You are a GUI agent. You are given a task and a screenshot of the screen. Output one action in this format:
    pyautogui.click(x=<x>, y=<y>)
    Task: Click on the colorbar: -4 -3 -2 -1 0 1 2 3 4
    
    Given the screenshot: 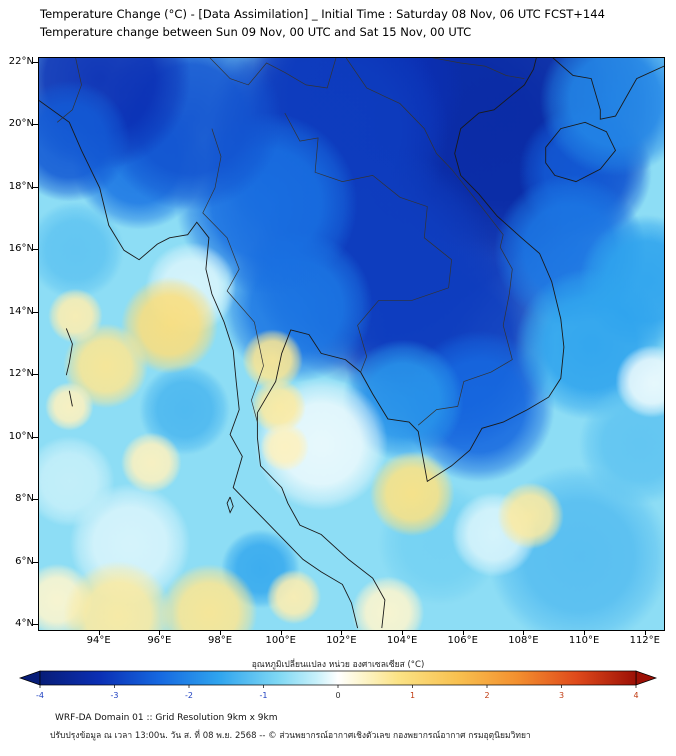 What is the action you would take?
    pyautogui.click(x=338, y=685)
    